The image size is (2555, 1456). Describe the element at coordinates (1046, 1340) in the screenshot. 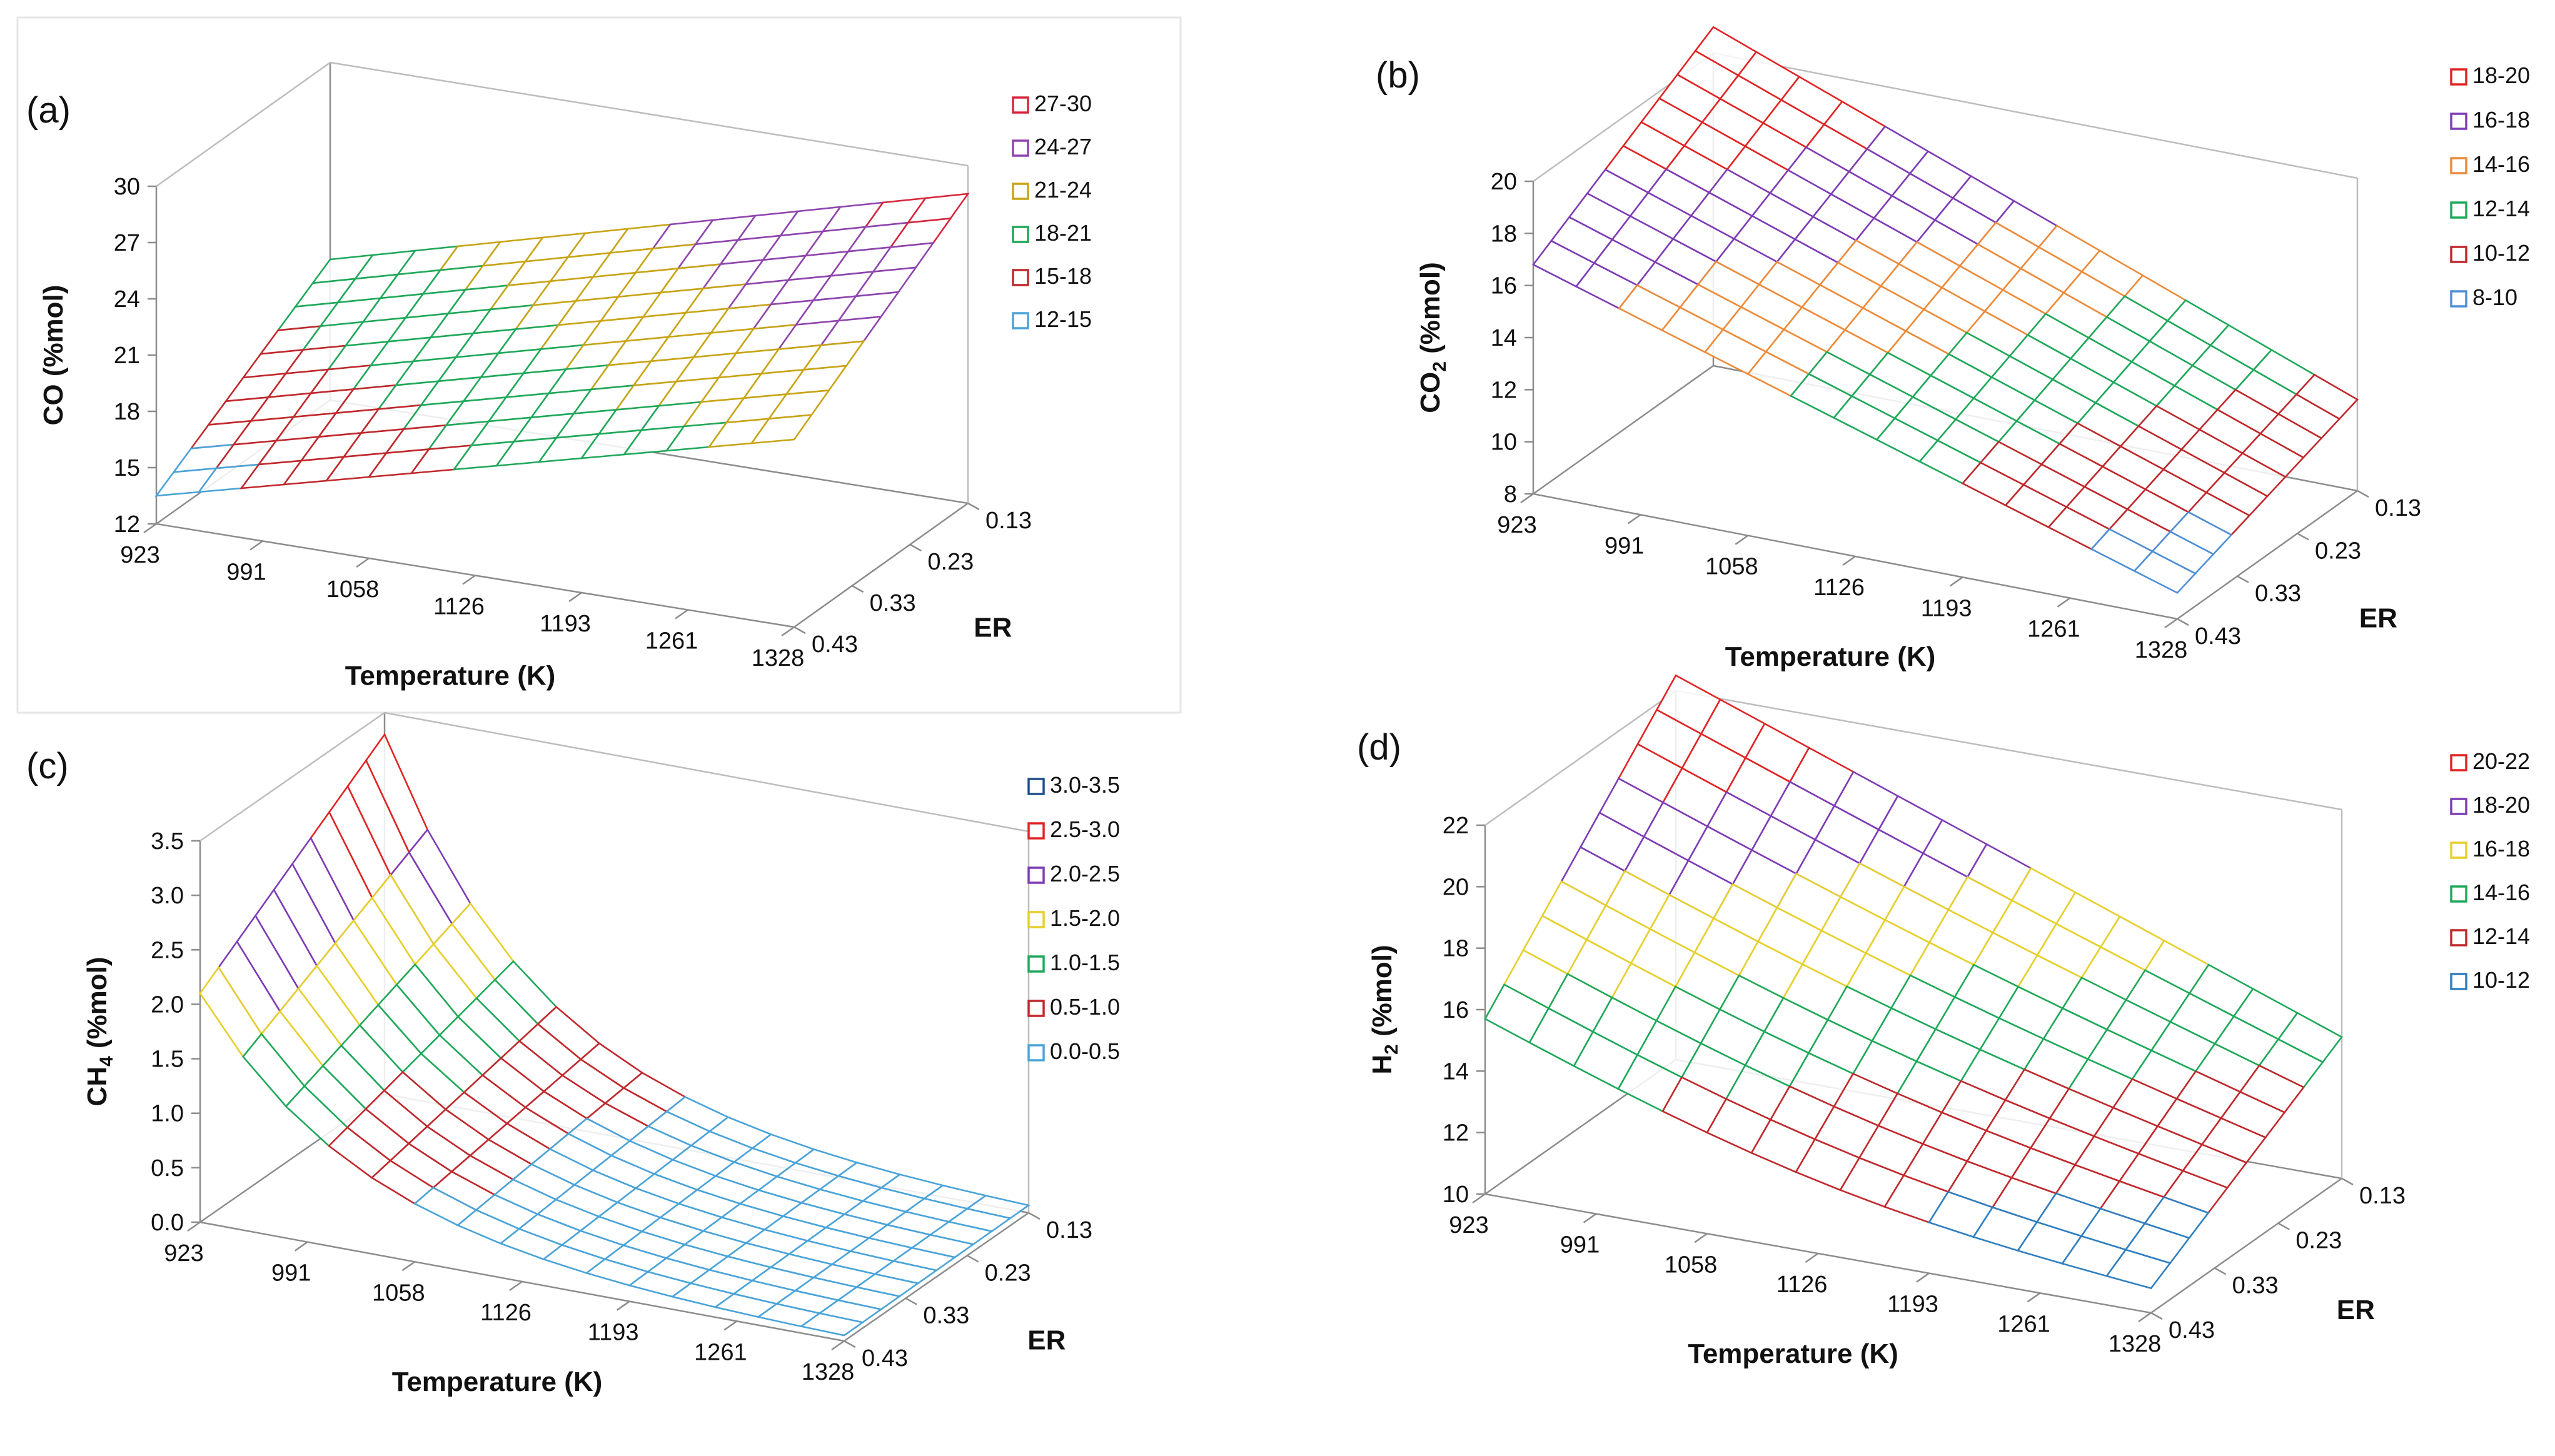

I see `y-axis-title: ER` at that location.